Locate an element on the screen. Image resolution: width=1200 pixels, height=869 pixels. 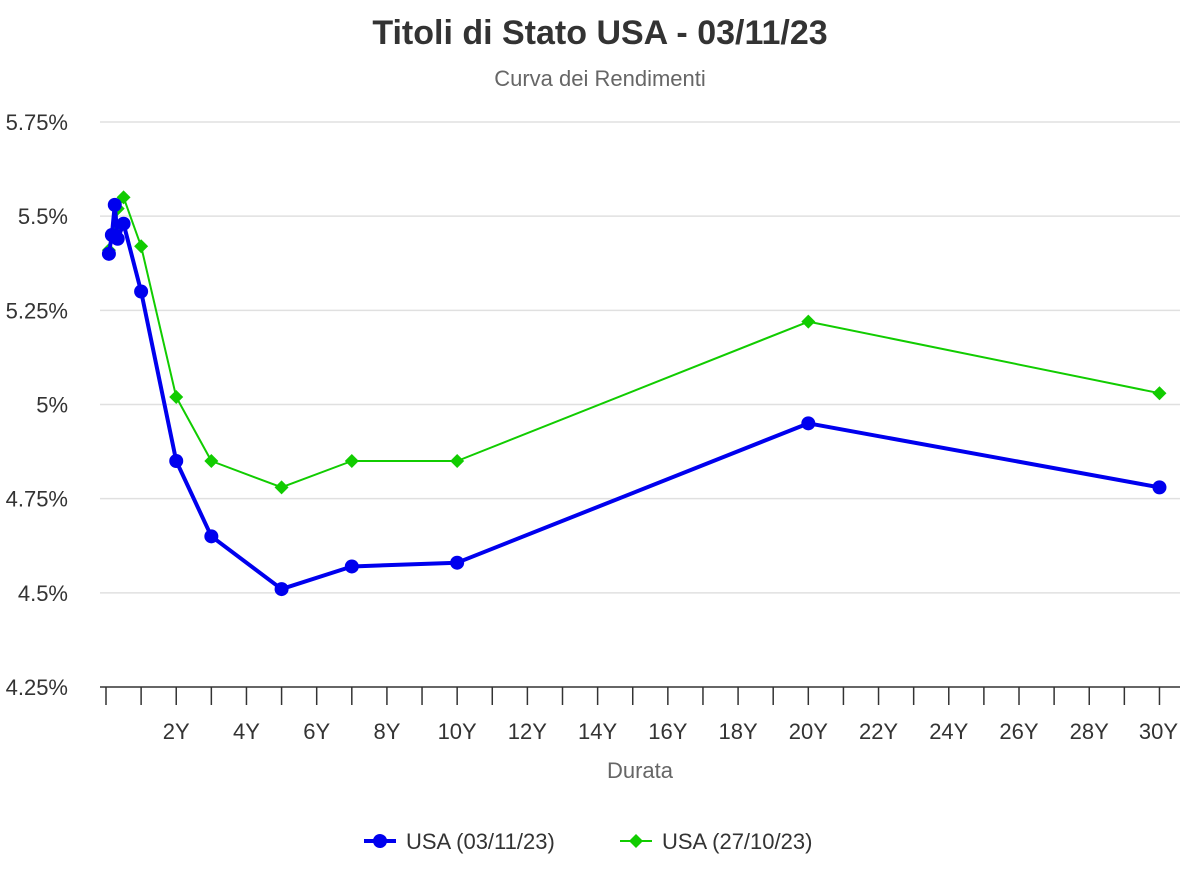
y-tick-label: 4.75% is located at coordinates (37, 499).